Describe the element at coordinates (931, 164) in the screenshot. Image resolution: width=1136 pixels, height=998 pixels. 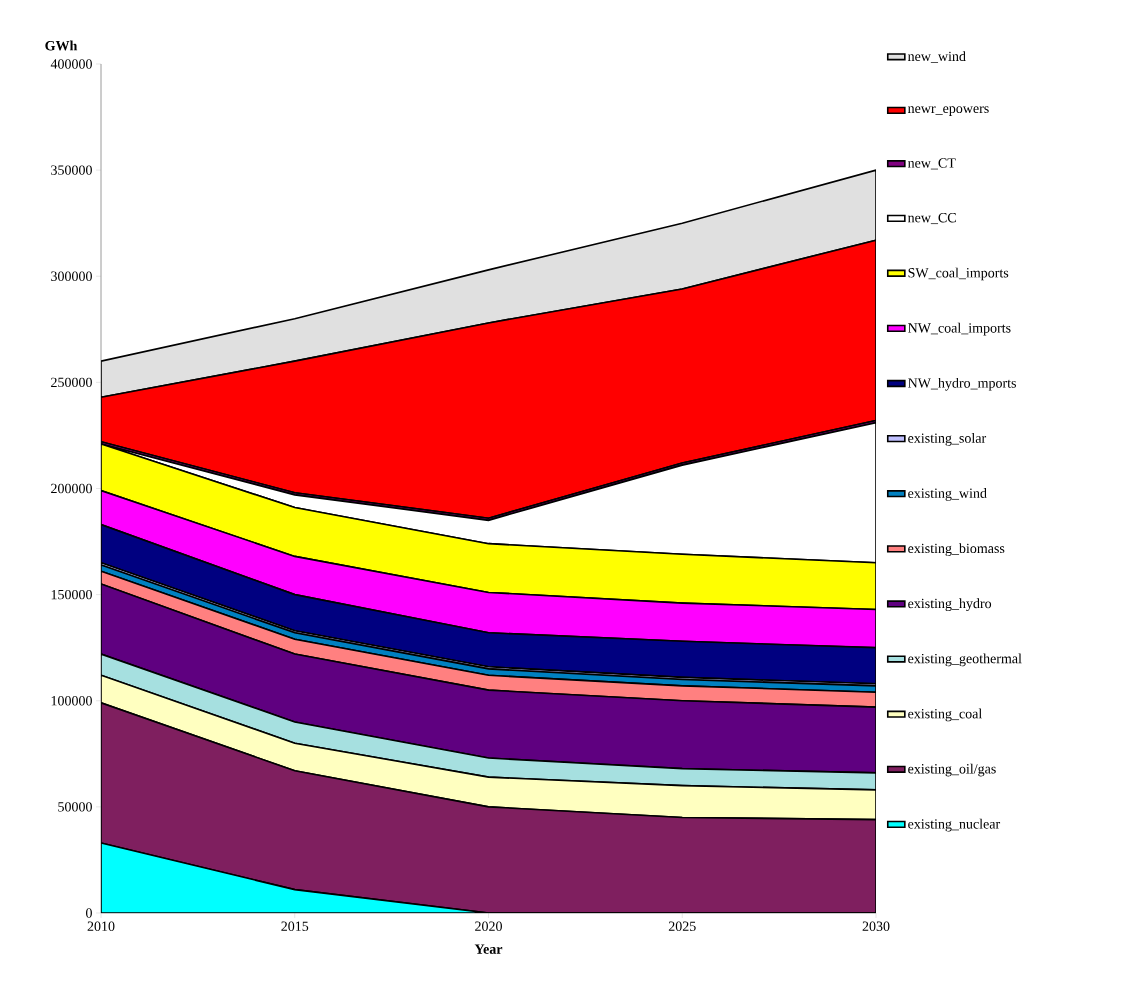
I see `legend-label: new_CT` at that location.